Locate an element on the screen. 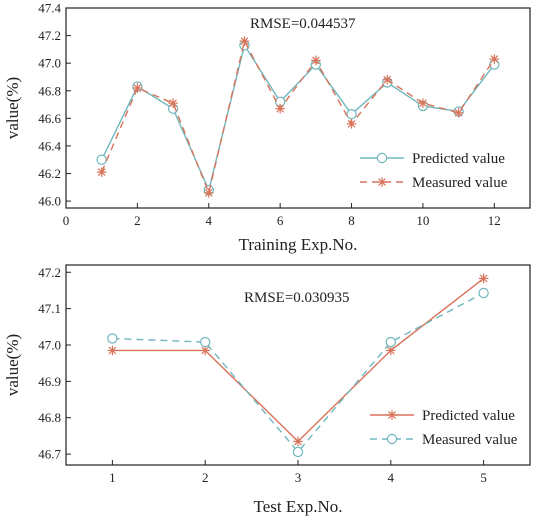 This screenshot has width=550, height=523. x-tick-label: 1 is located at coordinates (112, 477).